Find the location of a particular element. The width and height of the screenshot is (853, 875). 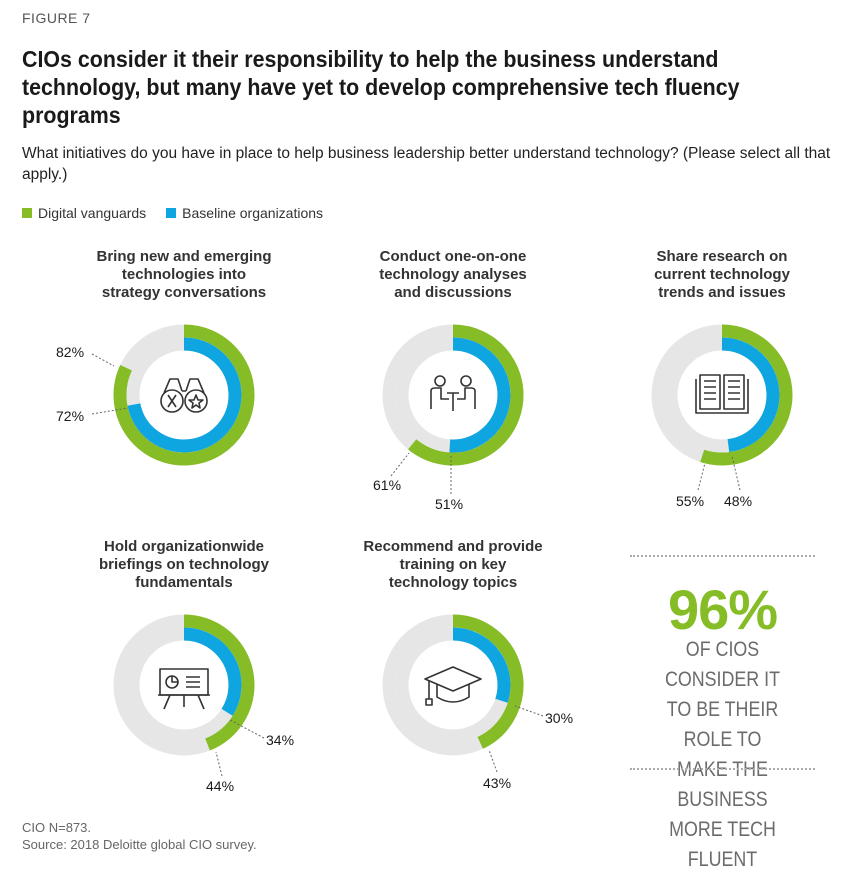

value-label-baseline: 72% is located at coordinates (70, 416).